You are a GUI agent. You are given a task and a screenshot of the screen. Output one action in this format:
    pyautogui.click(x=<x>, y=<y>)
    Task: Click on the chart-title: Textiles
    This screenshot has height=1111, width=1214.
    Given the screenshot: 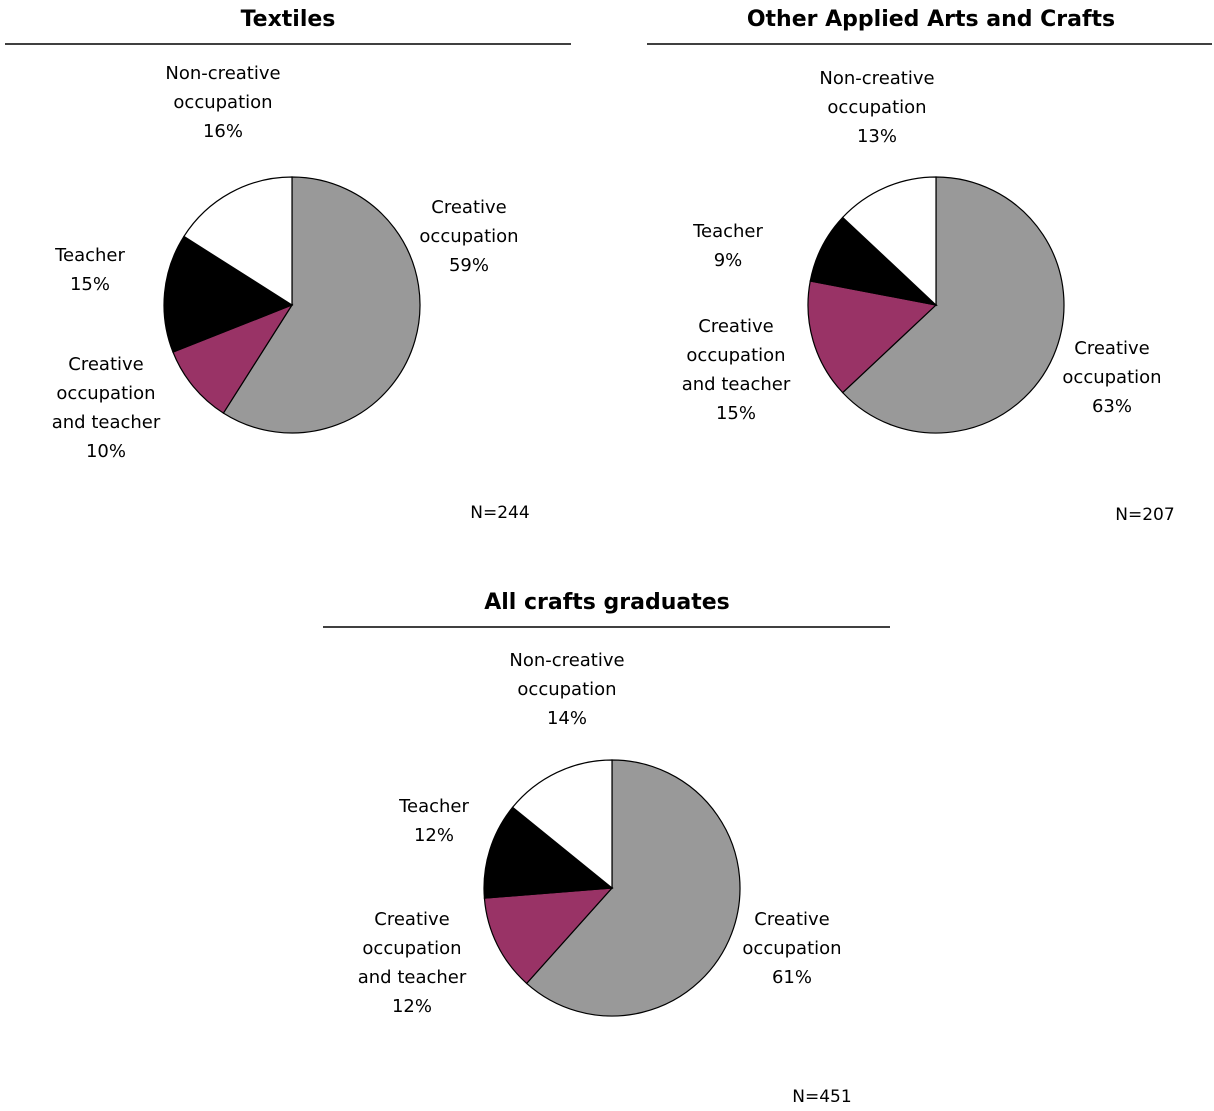 What is the action you would take?
    pyautogui.click(x=288, y=19)
    